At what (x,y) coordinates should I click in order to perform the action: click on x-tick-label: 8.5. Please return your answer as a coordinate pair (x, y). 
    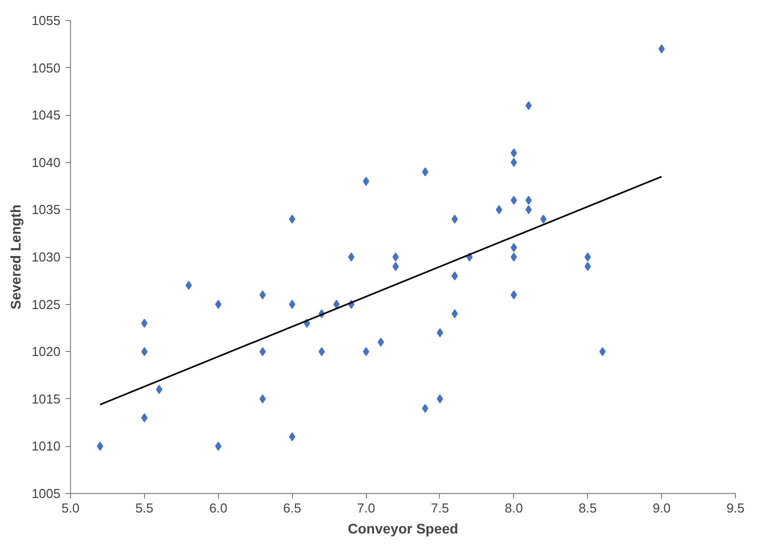
    Looking at the image, I should click on (587, 508).